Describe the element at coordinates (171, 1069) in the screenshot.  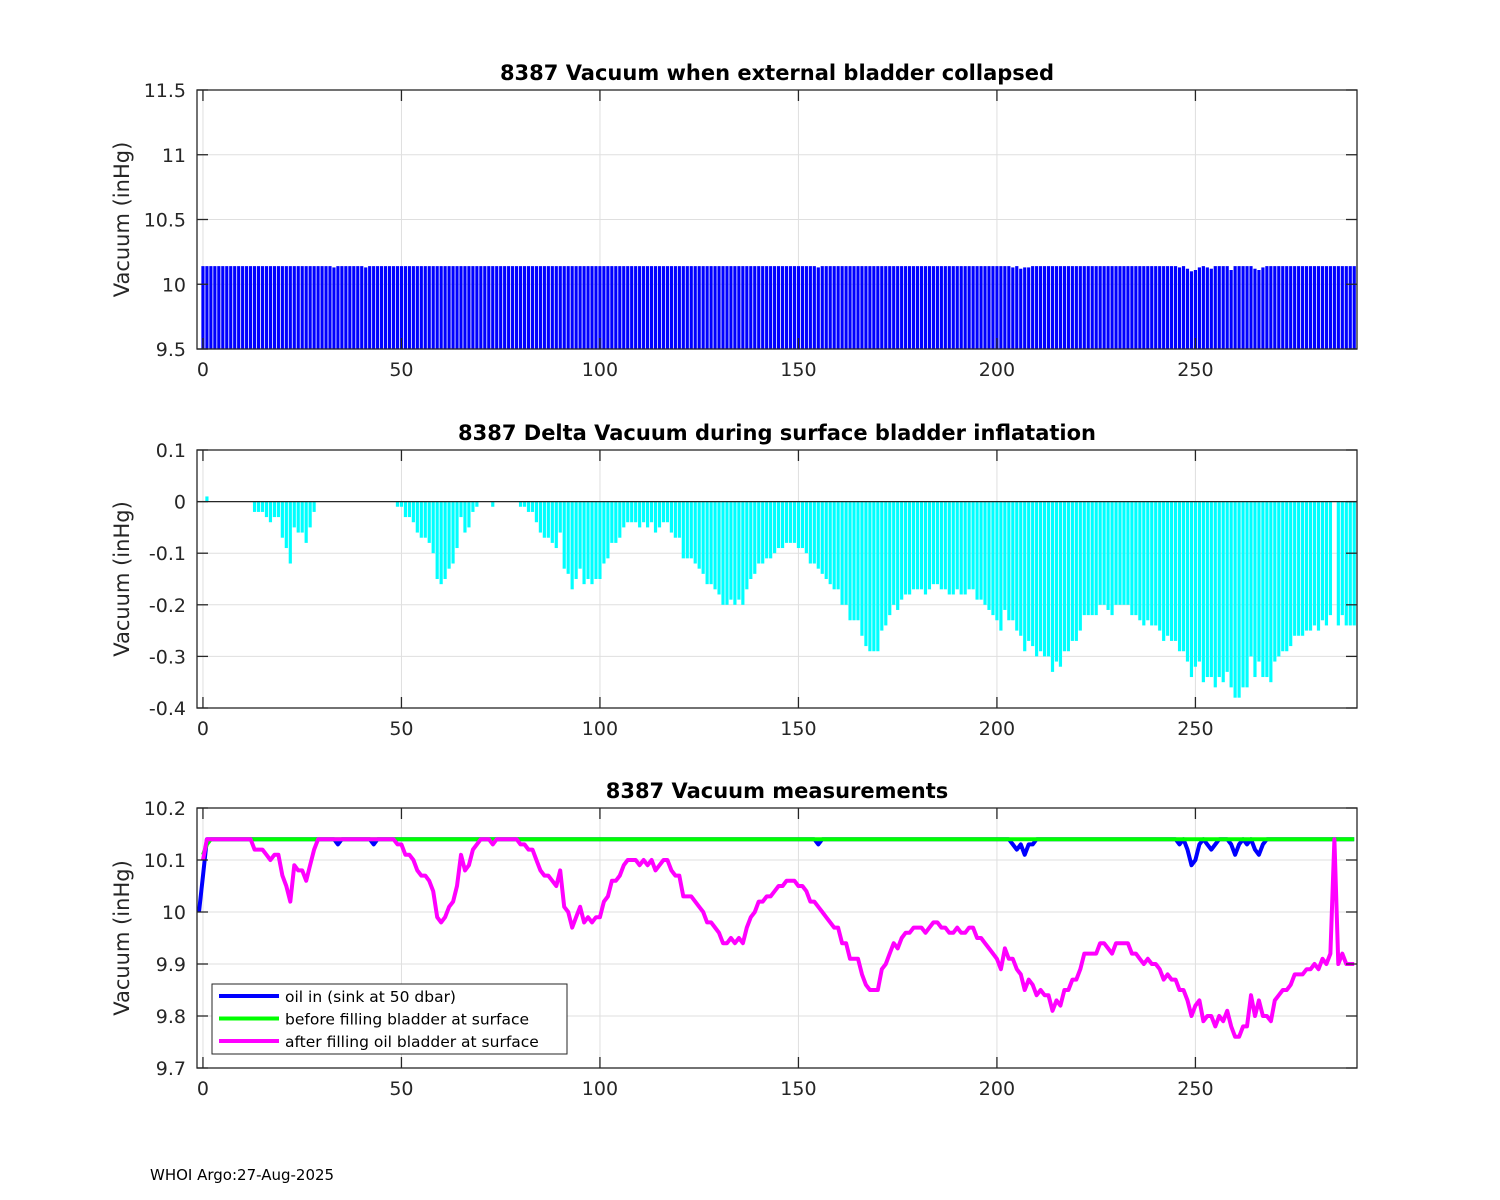
I see `y-tick-label: 9.7` at that location.